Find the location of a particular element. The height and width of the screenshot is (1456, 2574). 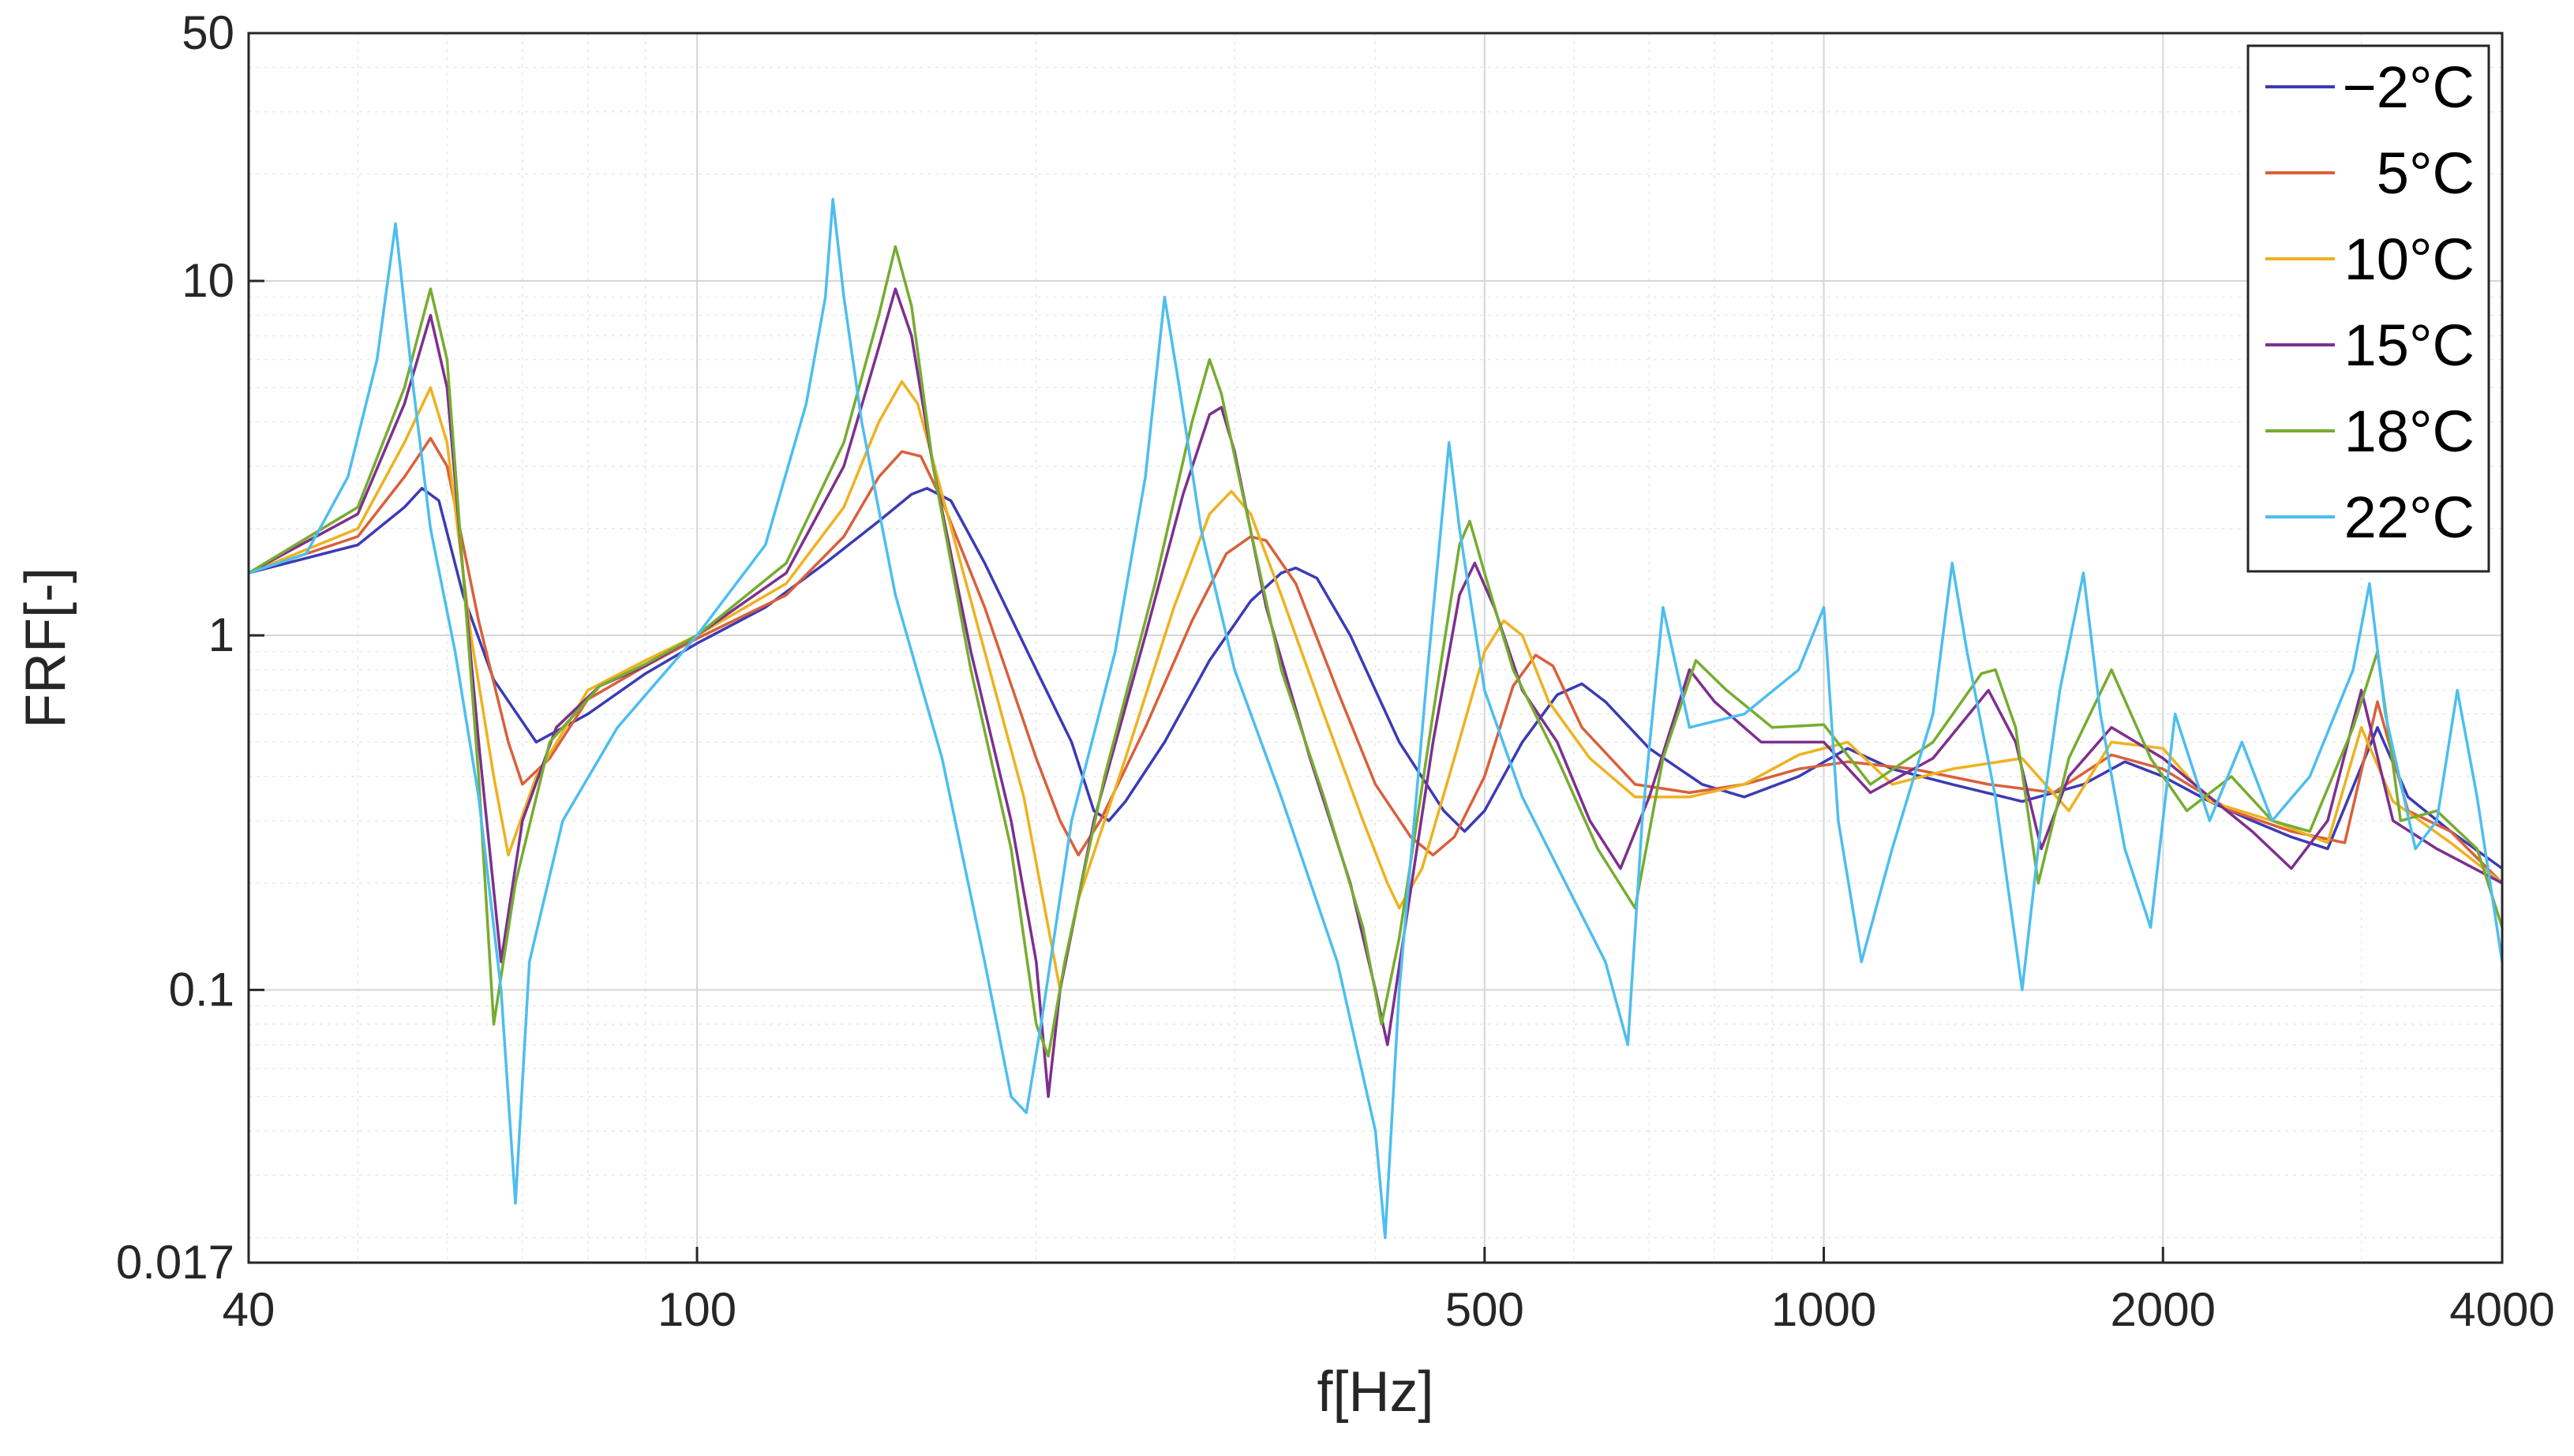

legend-label: 15°C is located at coordinates (2409, 345).